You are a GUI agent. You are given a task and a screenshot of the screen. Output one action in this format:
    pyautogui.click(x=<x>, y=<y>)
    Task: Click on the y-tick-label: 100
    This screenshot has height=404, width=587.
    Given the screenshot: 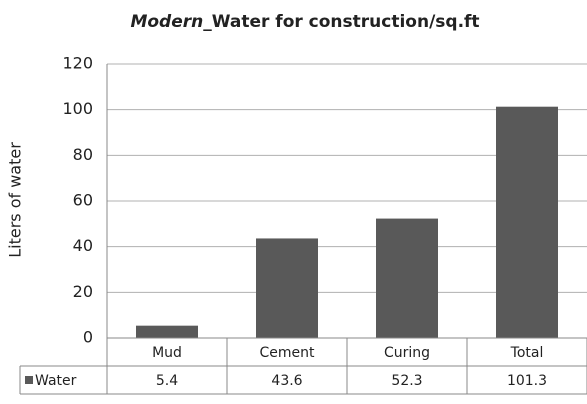 What is the action you would take?
    pyautogui.click(x=77, y=108)
    